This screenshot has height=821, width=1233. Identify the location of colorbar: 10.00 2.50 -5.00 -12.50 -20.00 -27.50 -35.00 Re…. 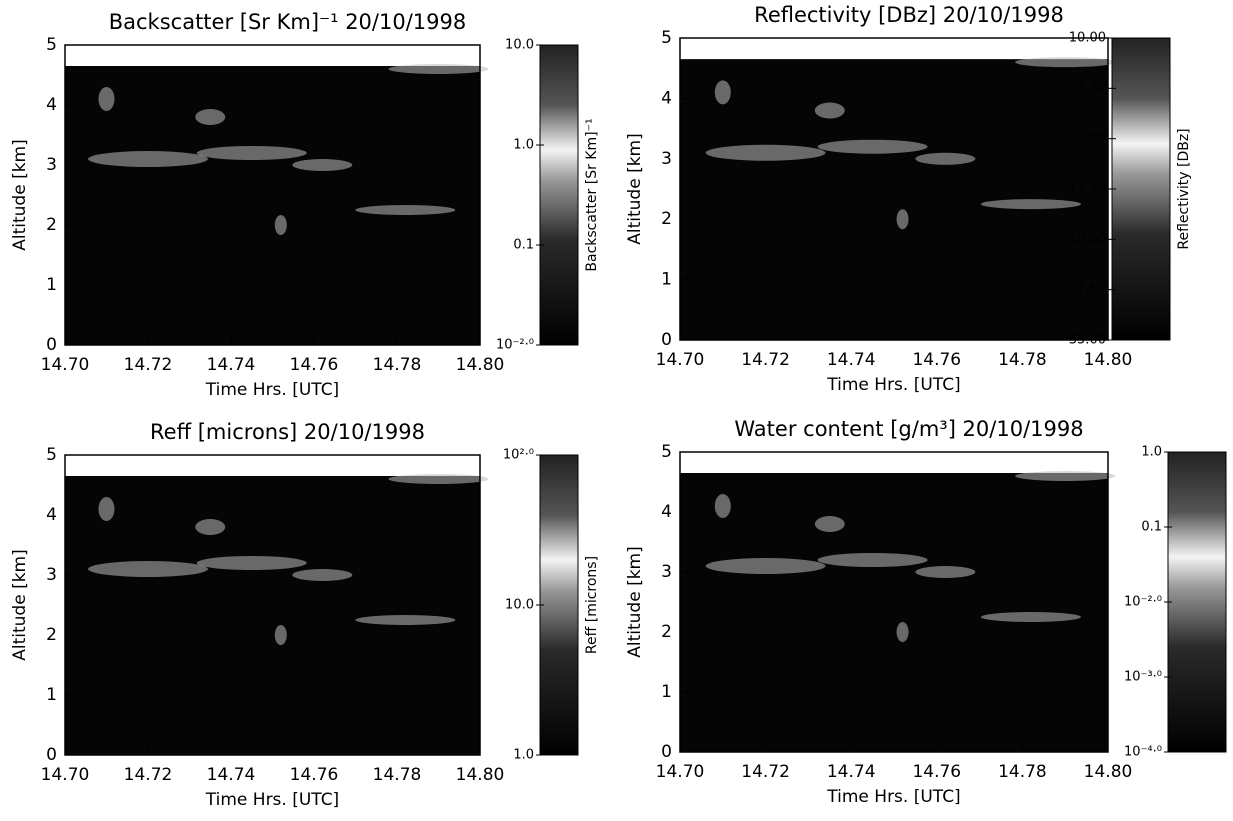
(1128, 189).